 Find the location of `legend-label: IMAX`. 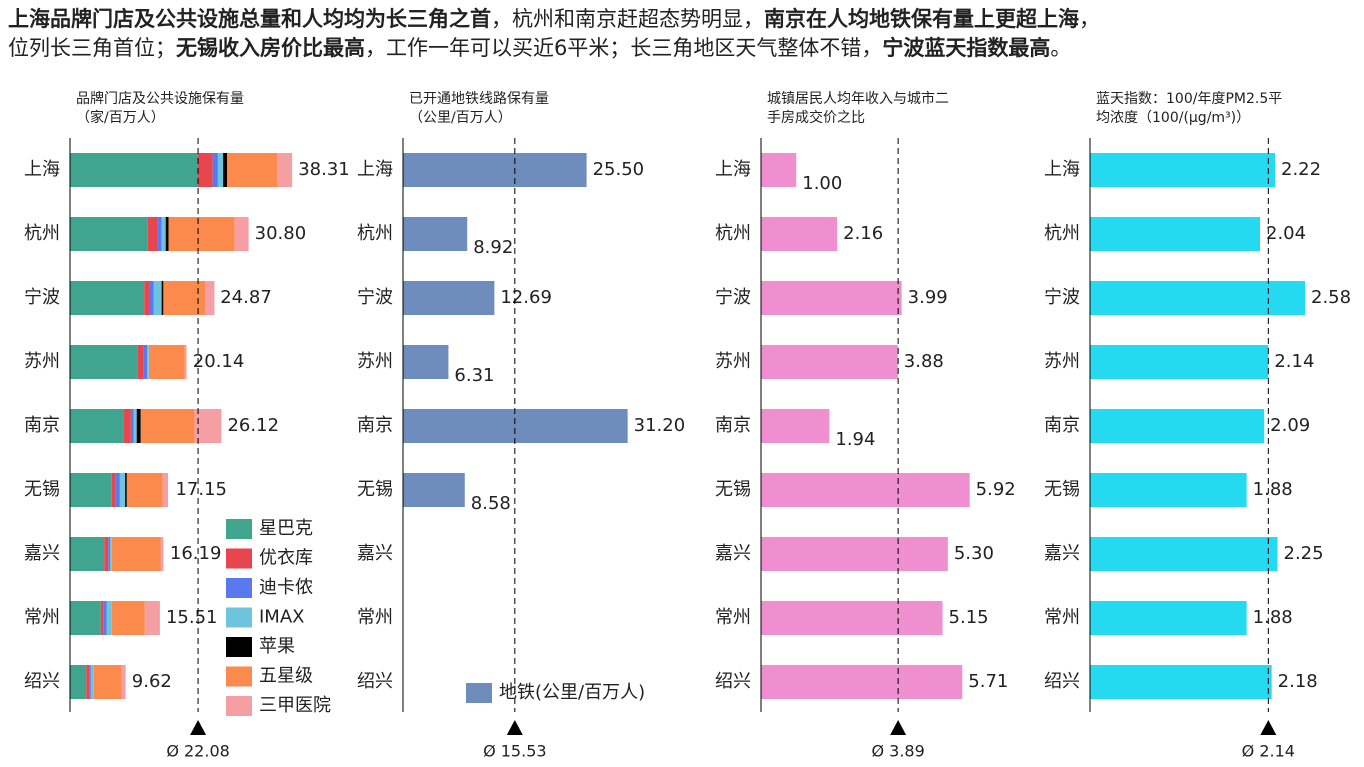

legend-label: IMAX is located at coordinates (281, 617).